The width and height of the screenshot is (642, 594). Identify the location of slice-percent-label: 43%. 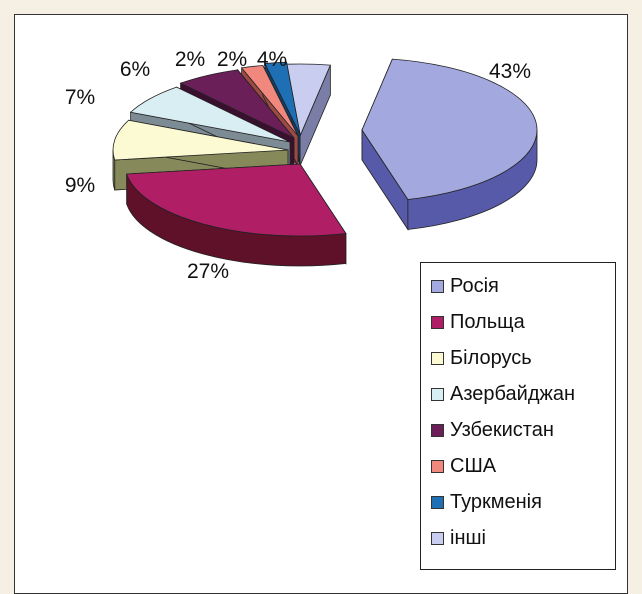
(510, 71).